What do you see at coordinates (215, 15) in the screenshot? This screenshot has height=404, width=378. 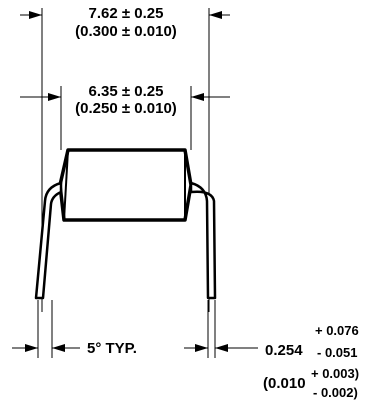 I see `overall-width-arrow-right` at bounding box center [215, 15].